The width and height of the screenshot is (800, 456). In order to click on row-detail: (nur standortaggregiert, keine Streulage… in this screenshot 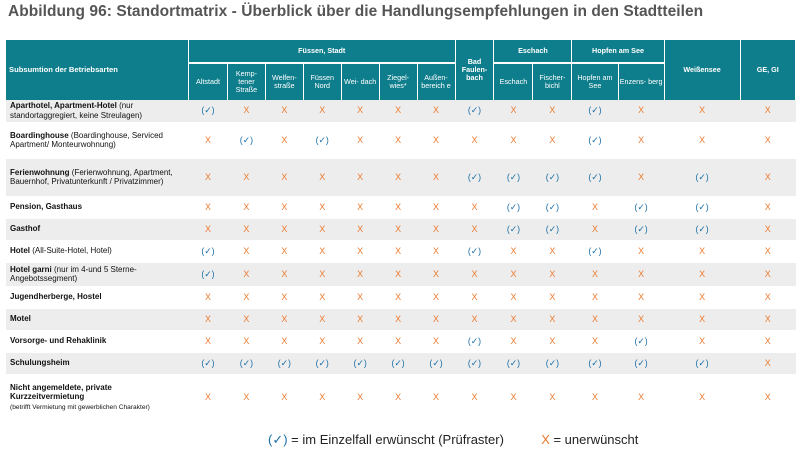, I will do `click(76, 110)`.